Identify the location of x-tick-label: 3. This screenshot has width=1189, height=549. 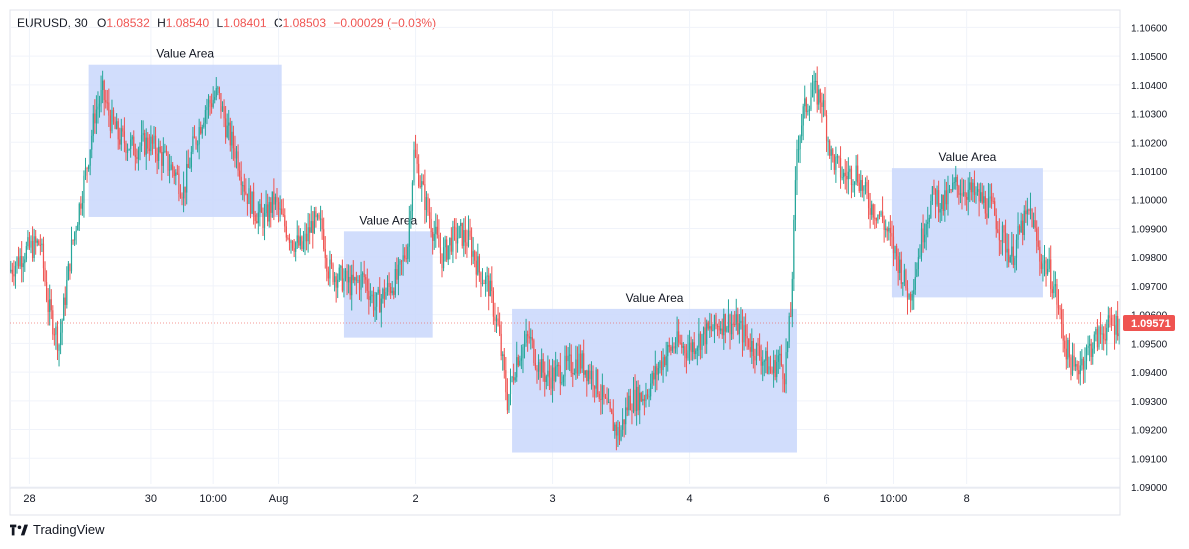
(552, 499).